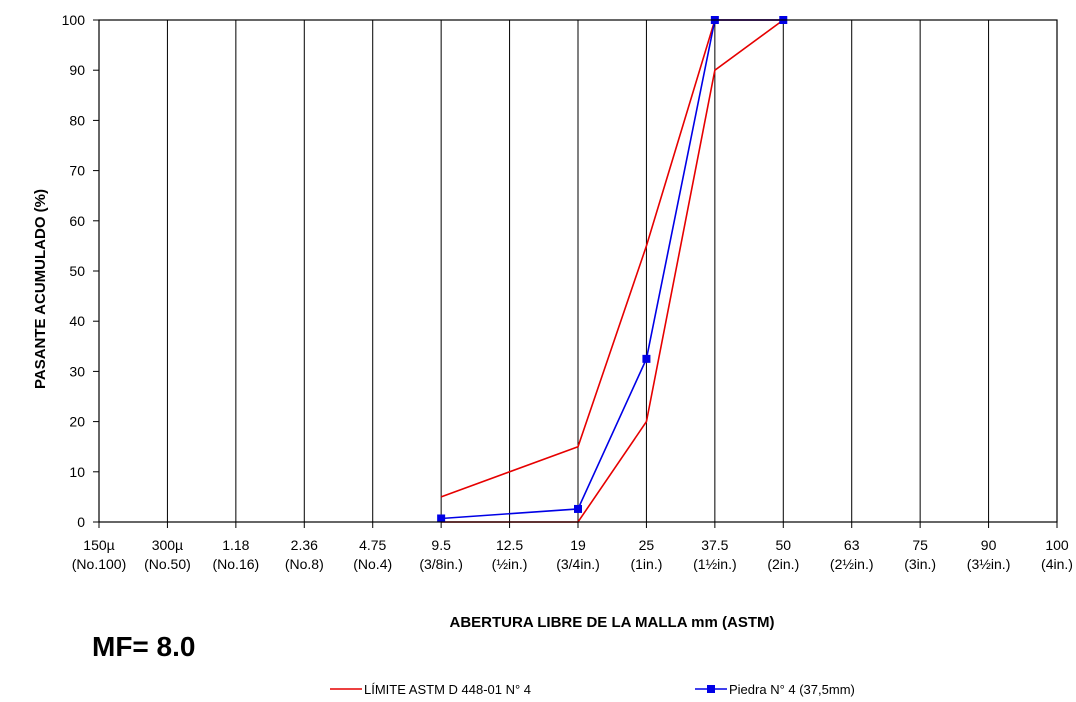 This screenshot has width=1076, height=702. What do you see at coordinates (852, 564) in the screenshot?
I see `x-tick-label-bottom: (2½in.)` at bounding box center [852, 564].